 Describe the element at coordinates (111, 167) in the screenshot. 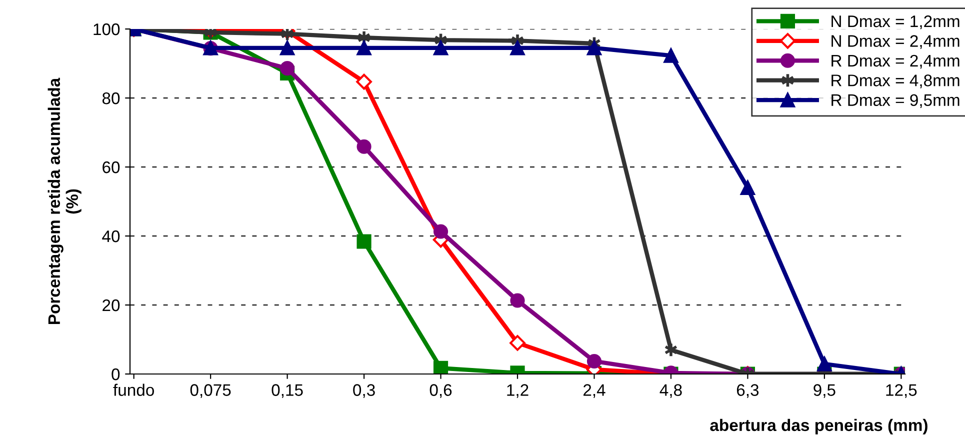

I see `y-tick-label: 60` at that location.